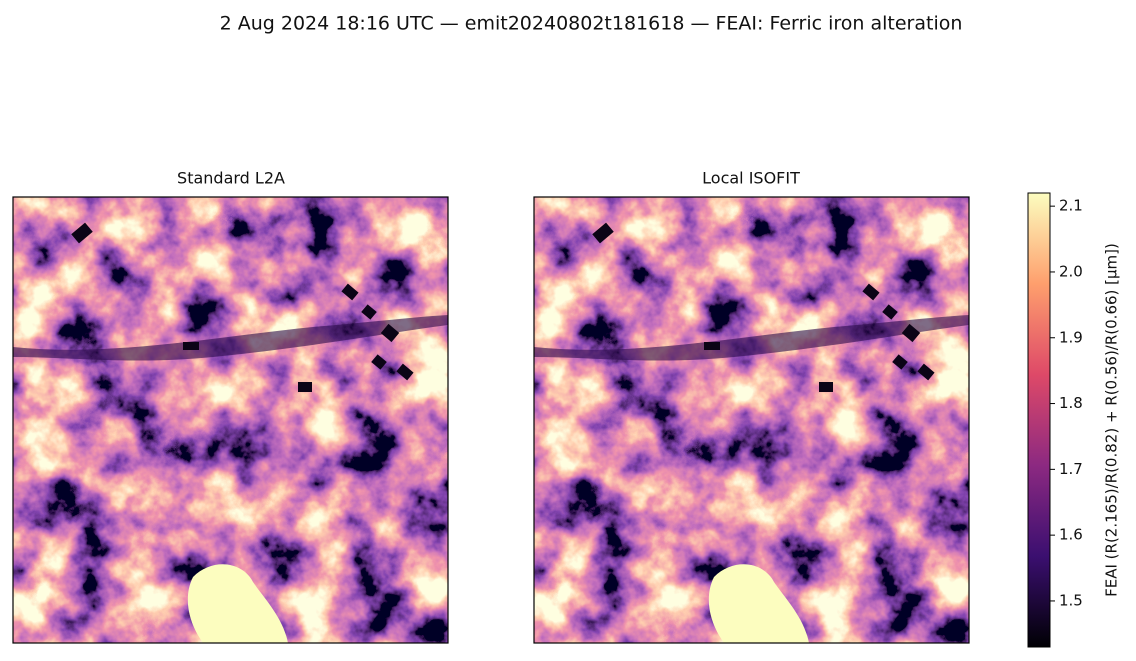 The width and height of the screenshot is (1136, 661). What do you see at coordinates (1071, 337) in the screenshot?
I see `colorbar-tick-label: 1.9` at bounding box center [1071, 337].